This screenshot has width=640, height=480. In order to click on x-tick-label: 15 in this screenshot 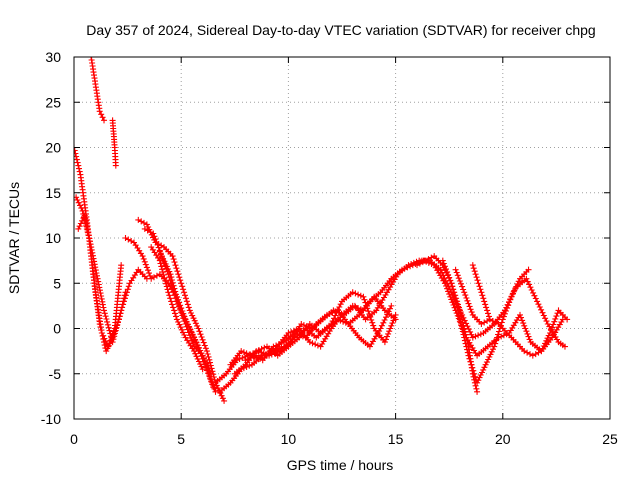, I will do `click(396, 439)`.